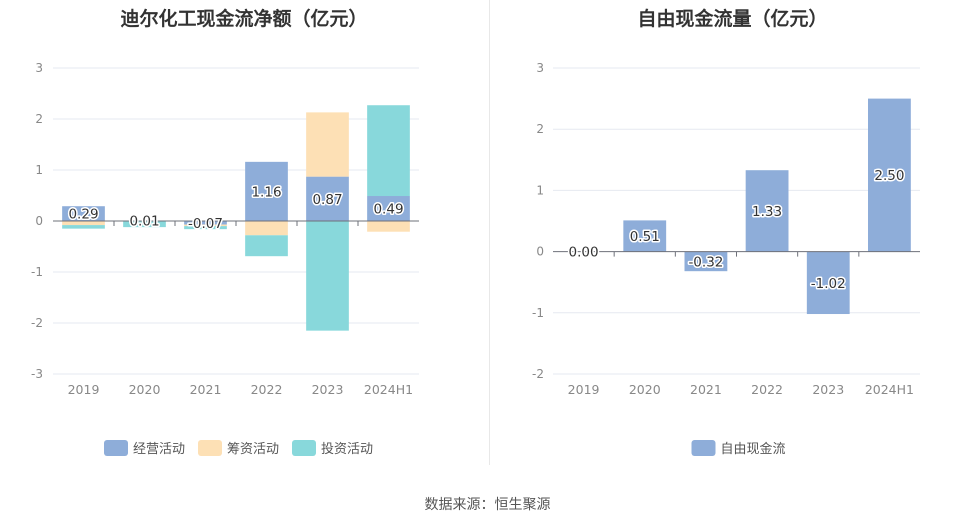 The height and width of the screenshot is (525, 975). I want to click on data-label: 0.49, so click(388, 210).